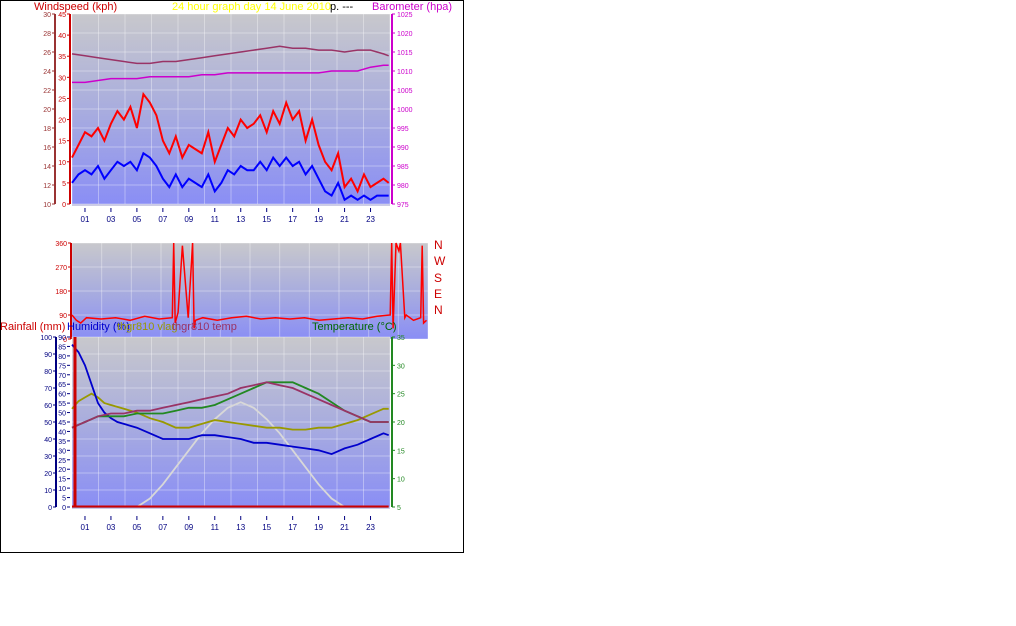 The height and width of the screenshot is (626, 1016). I want to click on windspeed-outer-axis-tick-label: 28, so click(47, 34).